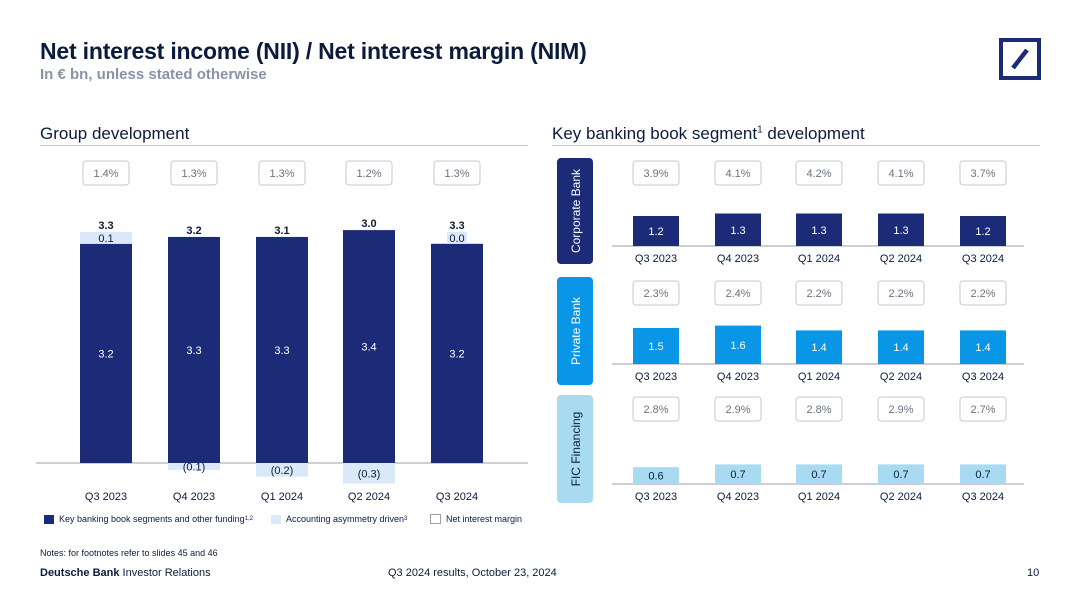 This screenshot has width=1080, height=607. Describe the element at coordinates (982, 410) in the screenshot. I see `fic-financing-nim-label: 2.7%` at that location.